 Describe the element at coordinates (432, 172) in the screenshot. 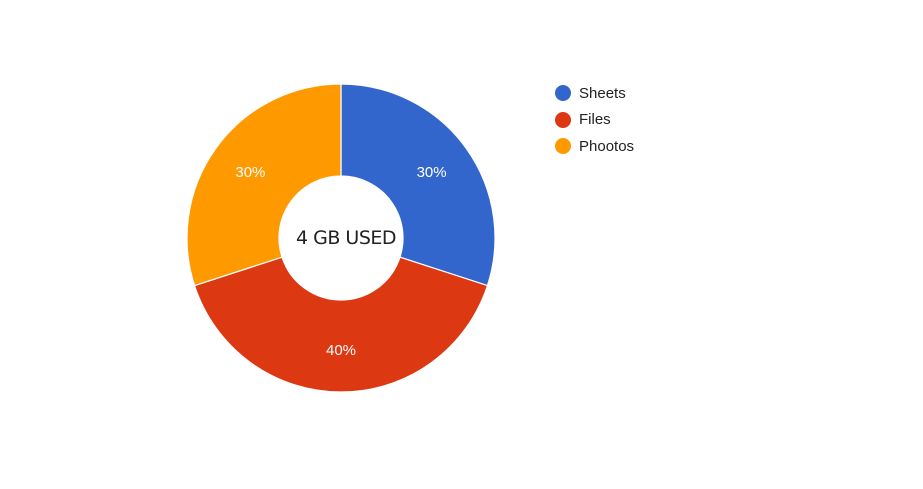

I see `slice-label-sheets: 30%` at that location.